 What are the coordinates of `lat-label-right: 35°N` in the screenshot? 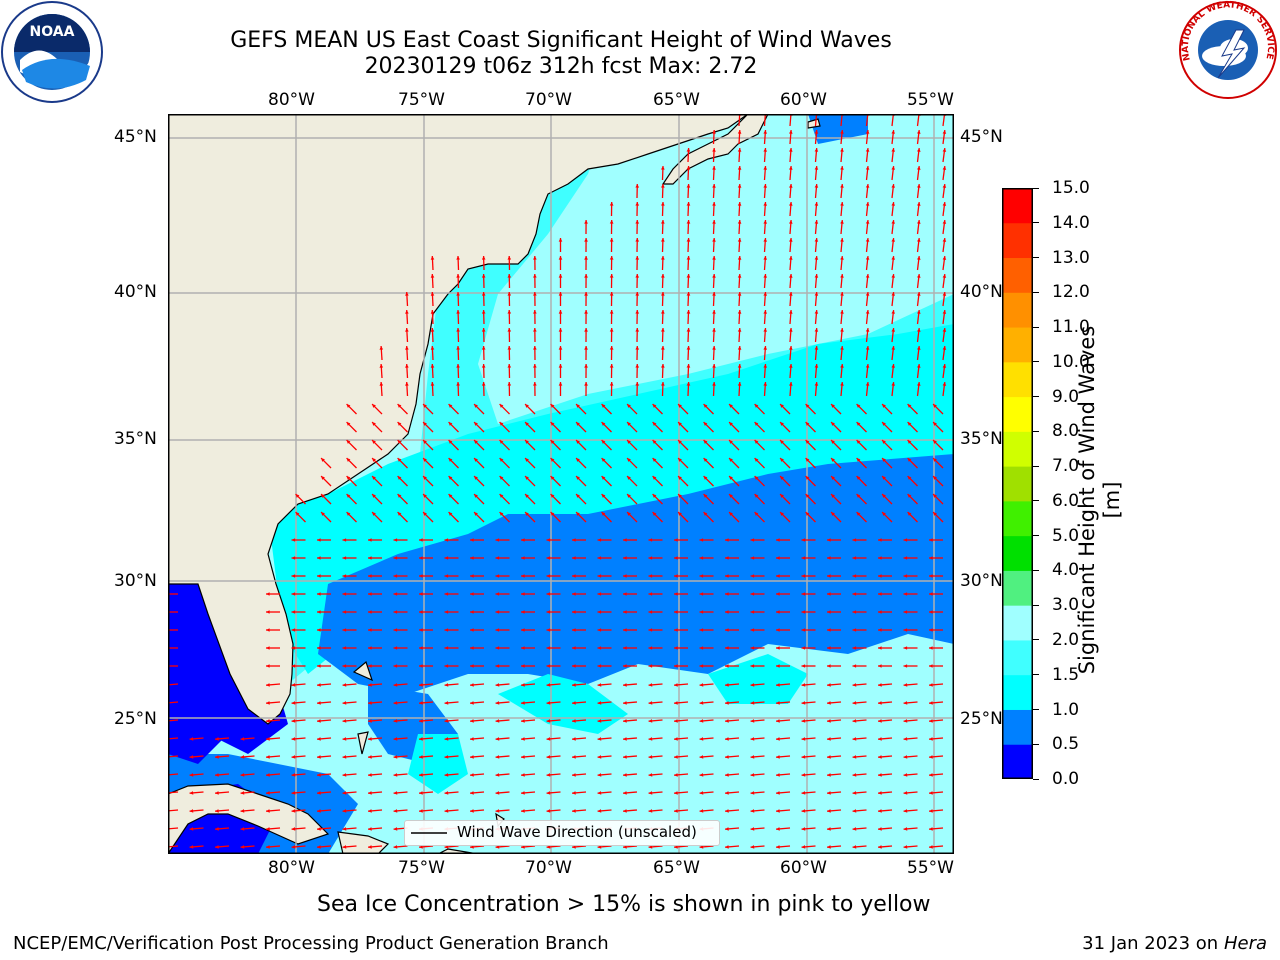 It's located at (981, 439).